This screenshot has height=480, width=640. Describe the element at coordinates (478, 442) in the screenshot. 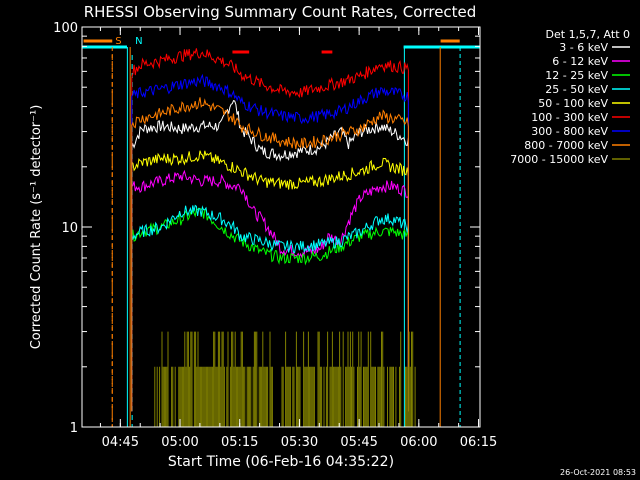

I see `x-tick-label: 06:15` at that location.